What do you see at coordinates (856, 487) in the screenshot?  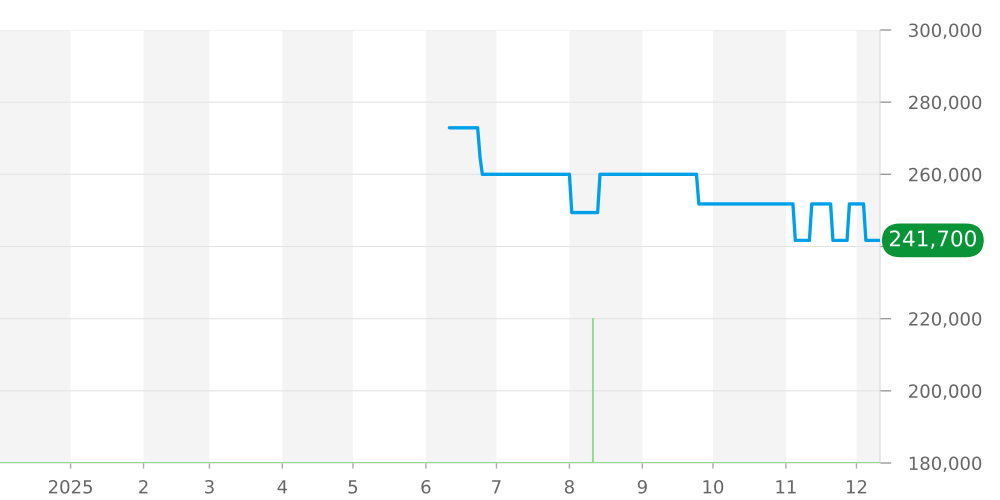 I see `x-tick-label: 12` at bounding box center [856, 487].